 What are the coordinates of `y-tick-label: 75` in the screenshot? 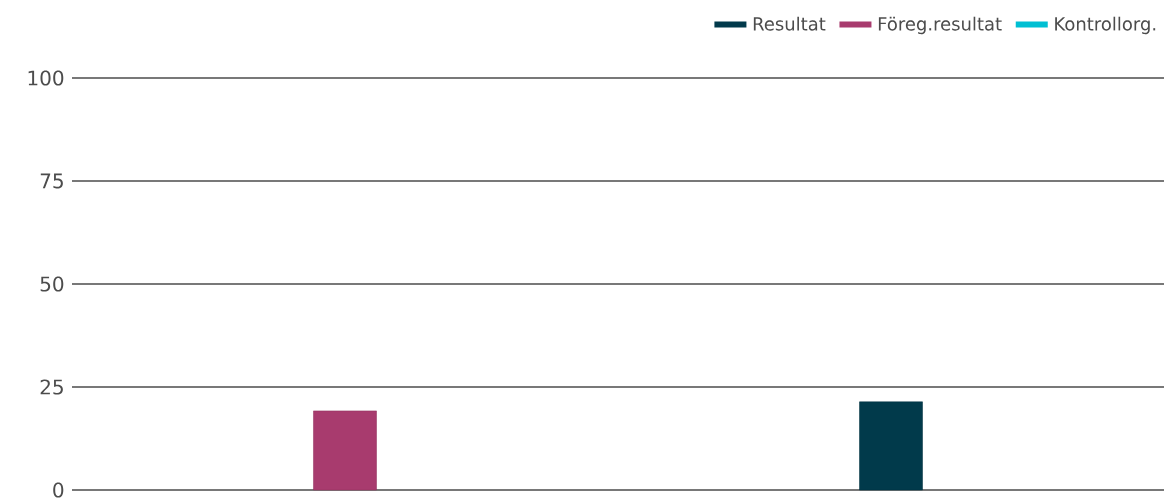 It's located at (51, 181).